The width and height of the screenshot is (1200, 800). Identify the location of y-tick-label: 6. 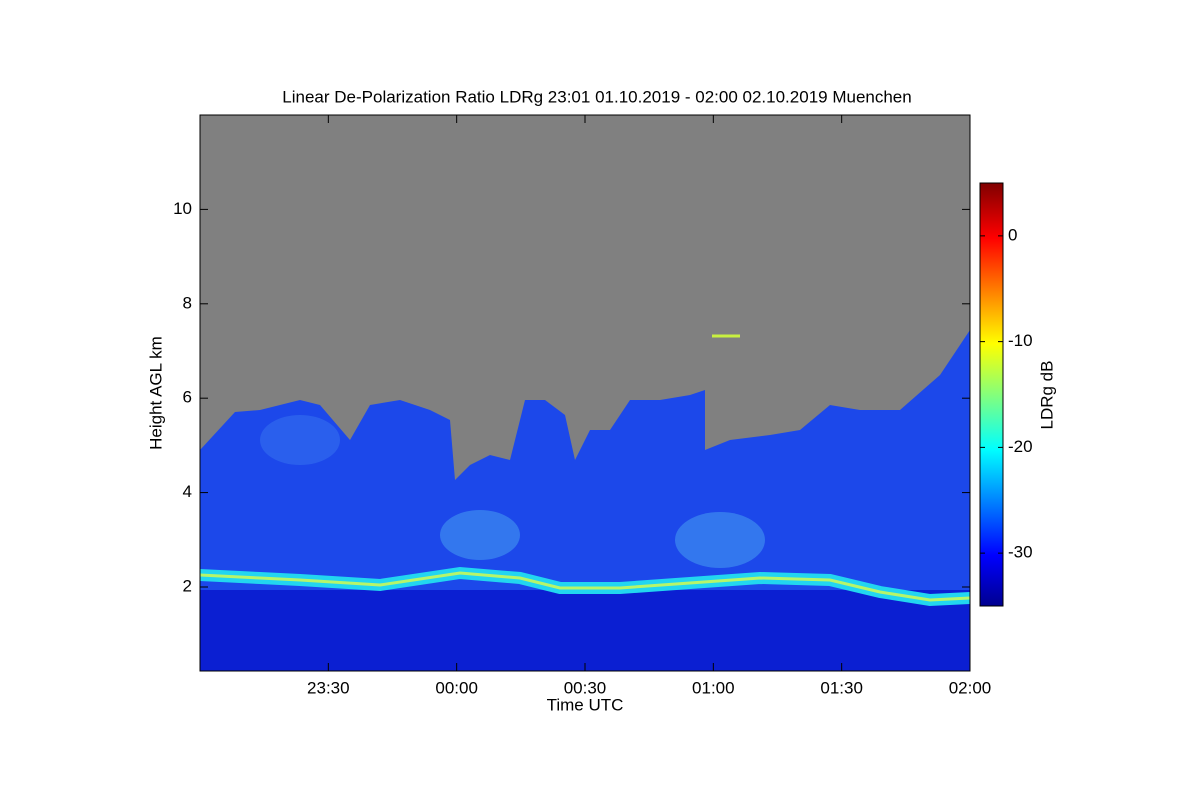
(187, 397).